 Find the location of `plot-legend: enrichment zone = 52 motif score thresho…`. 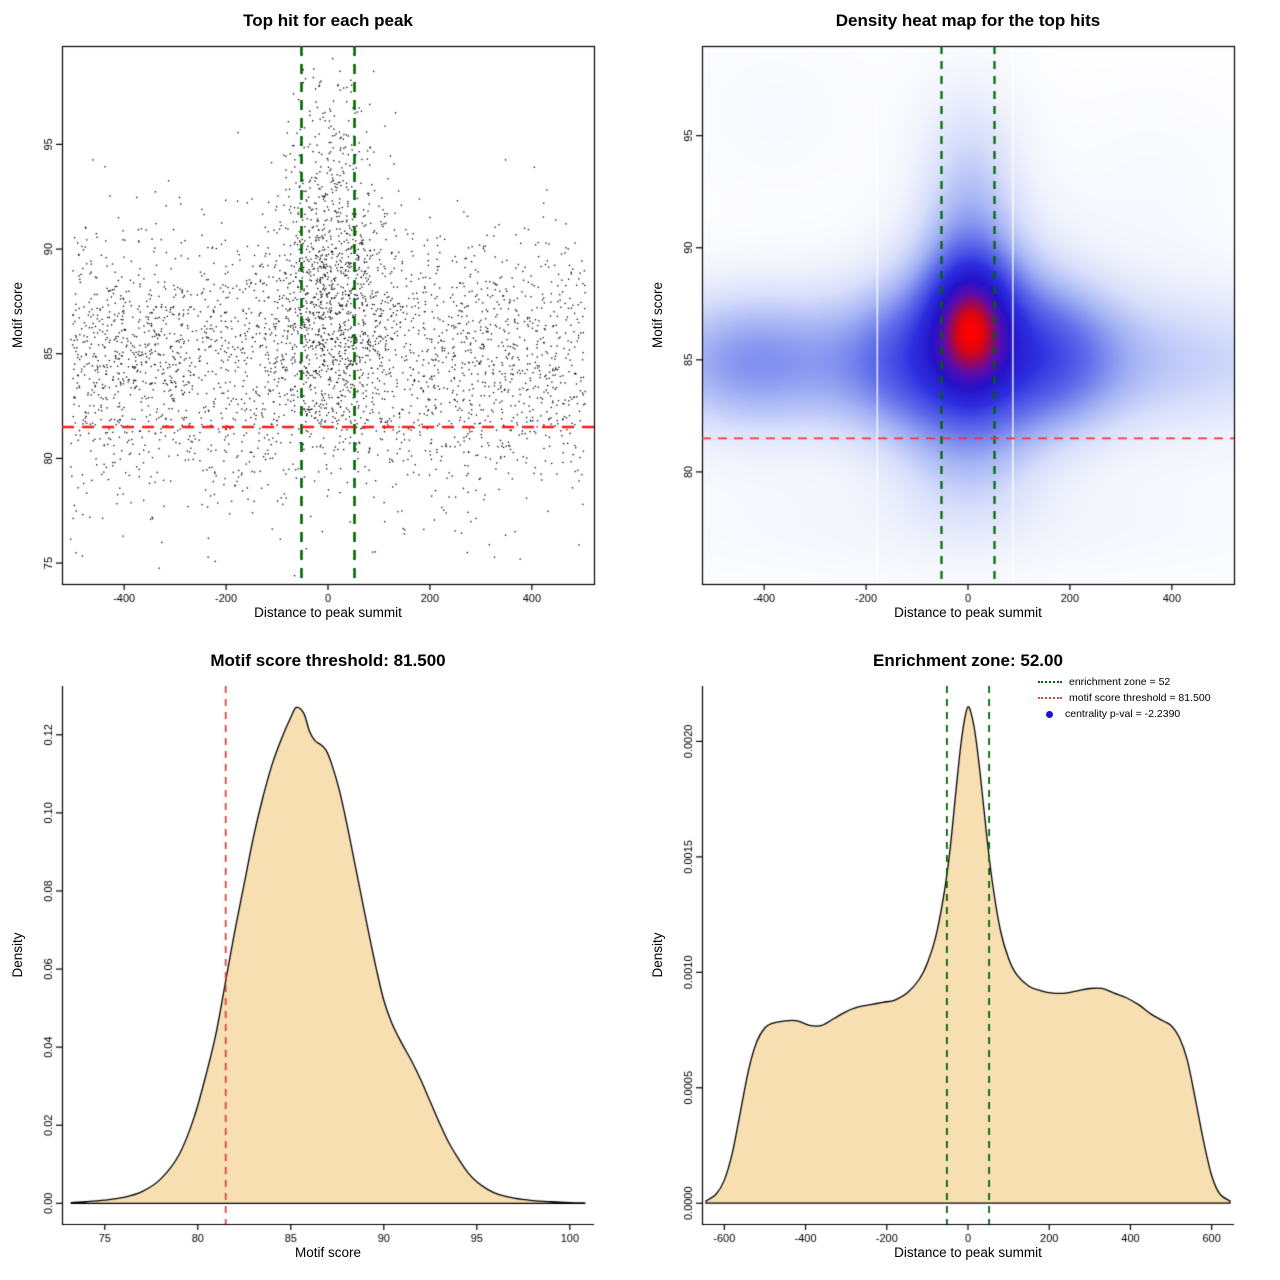

plot-legend: enrichment zone = 52 motif score thresho… is located at coordinates (1124, 698).